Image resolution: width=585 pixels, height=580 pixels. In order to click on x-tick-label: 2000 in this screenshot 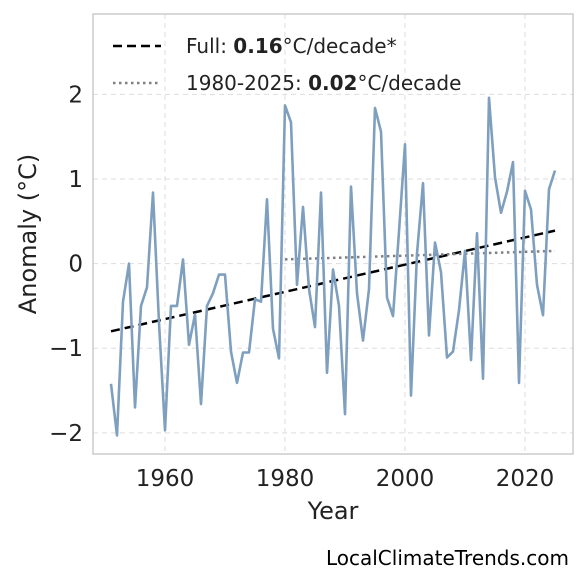, I will do `click(405, 479)`.